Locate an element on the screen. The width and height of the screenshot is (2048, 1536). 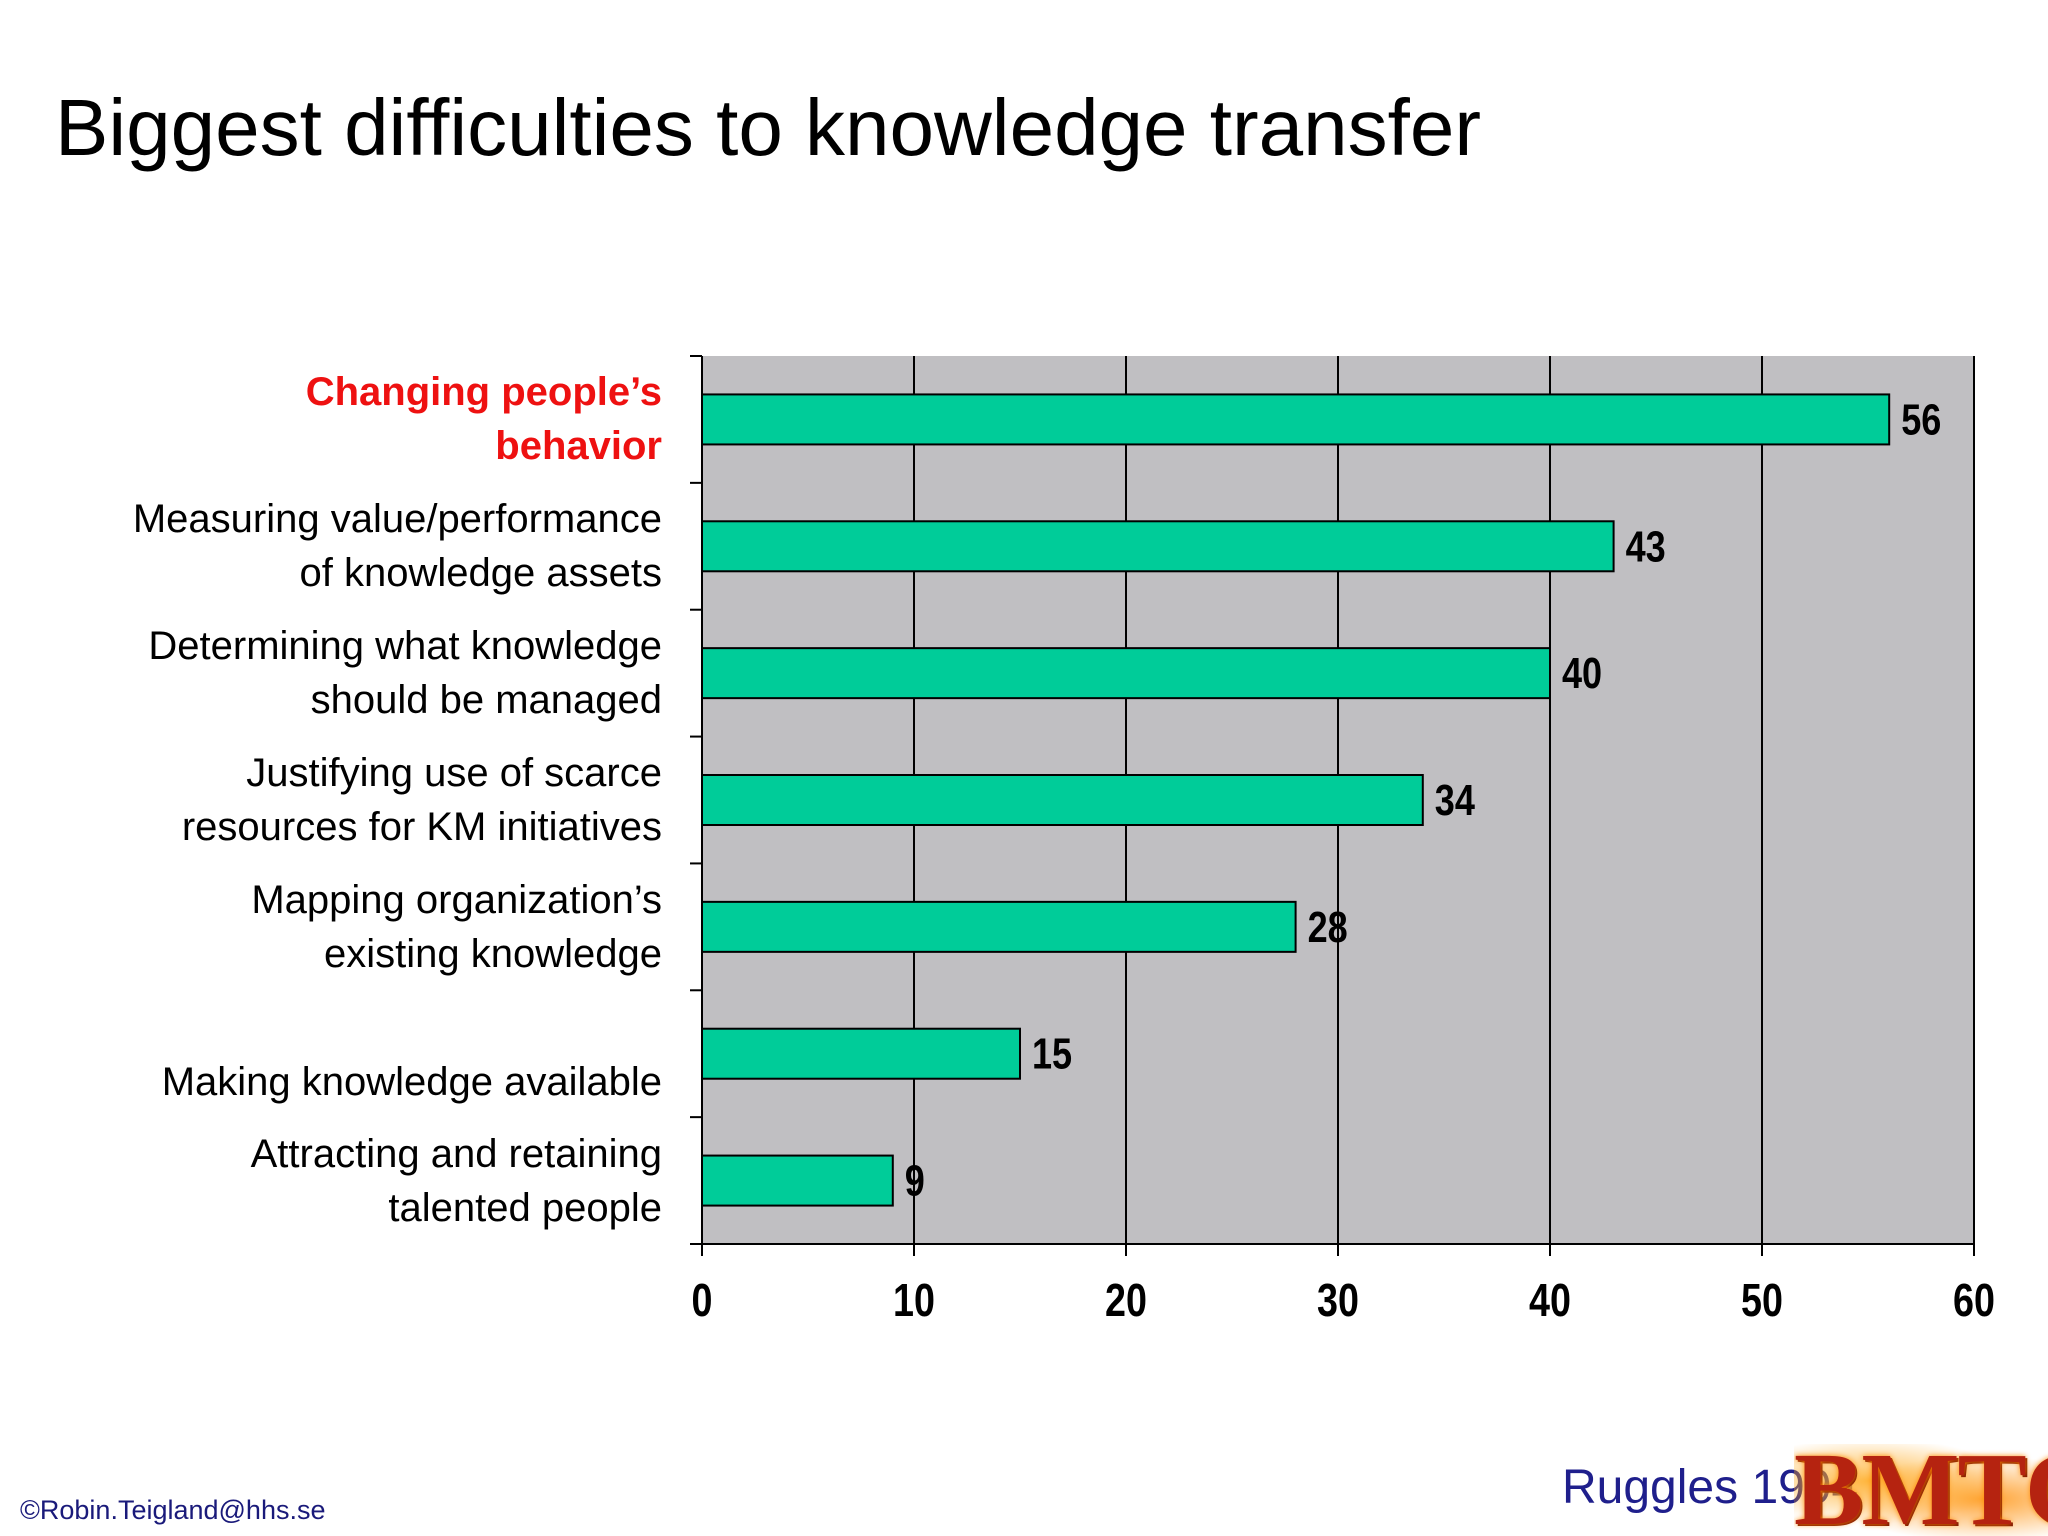
category-label-line: resources for KM initiatives is located at coordinates (421, 827).